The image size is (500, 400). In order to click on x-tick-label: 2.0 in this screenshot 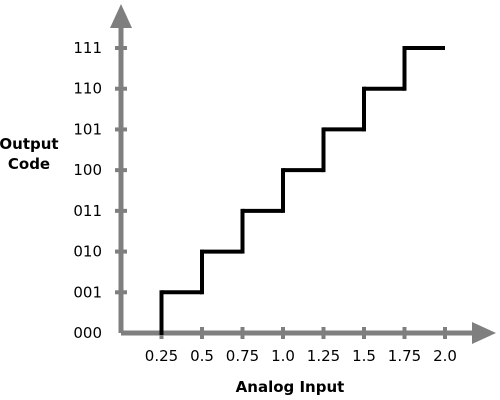, I will do `click(445, 356)`.